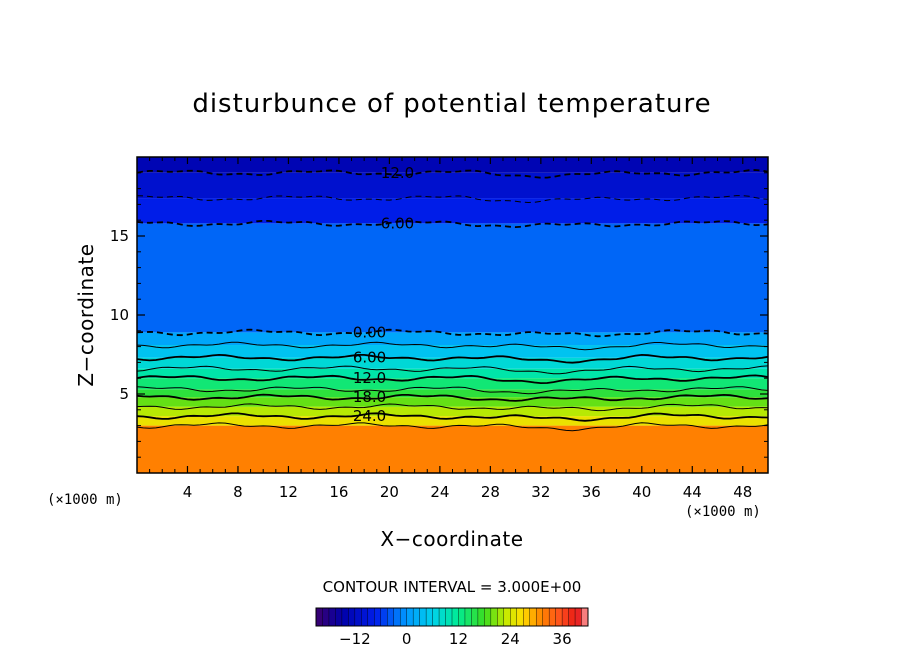 The width and height of the screenshot is (904, 654). I want to click on contour-label: -6.00, so click(394, 223).